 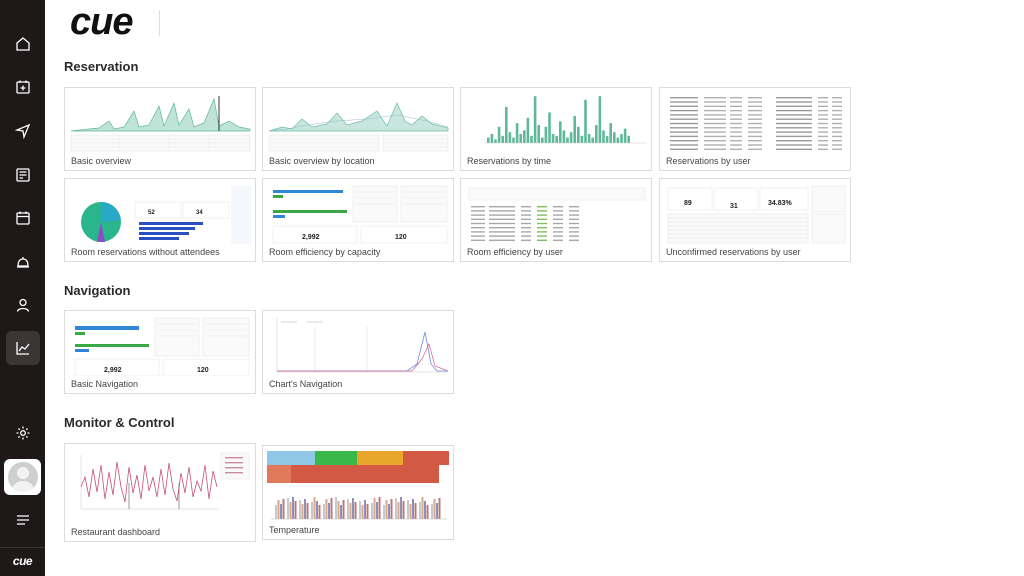 What do you see at coordinates (23, 87) in the screenshot?
I see `calendar-plus-icon` at bounding box center [23, 87].